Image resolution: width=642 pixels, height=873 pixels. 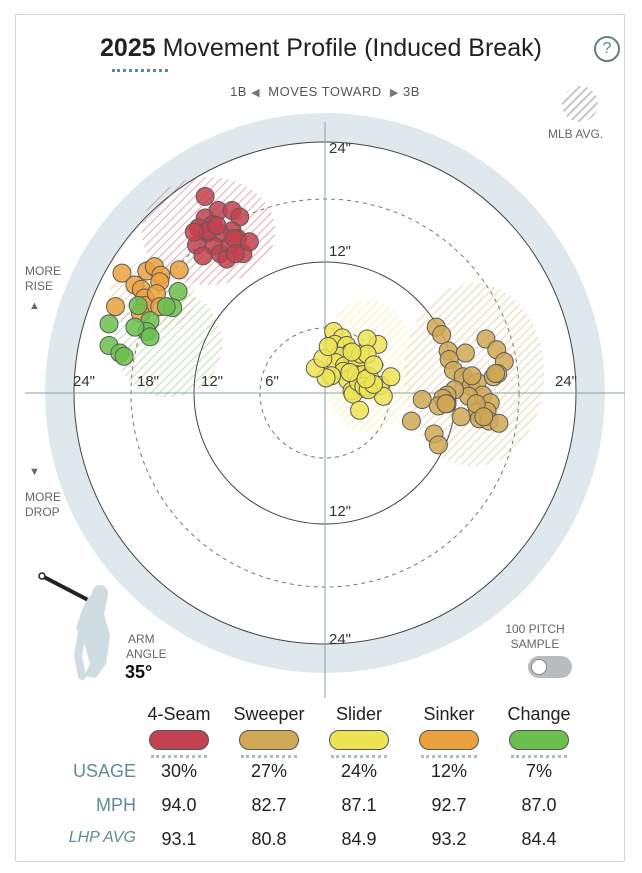 I want to click on direction-indicator: 1B ◀ MOVES TOWARD ▶ 3B, so click(x=321, y=91).